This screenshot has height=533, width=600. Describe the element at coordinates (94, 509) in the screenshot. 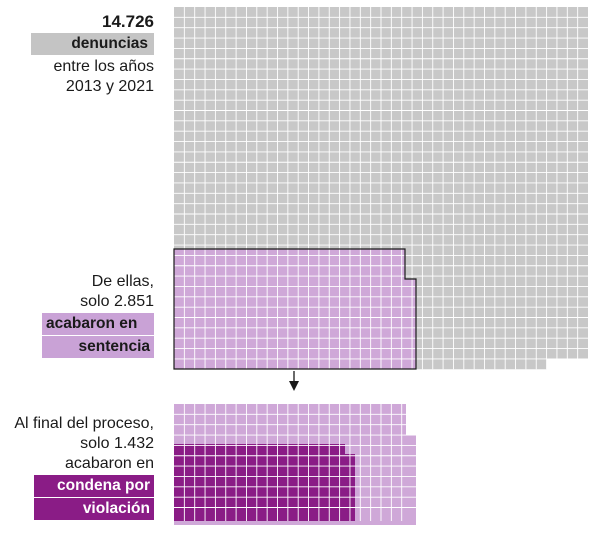

I see `condena-highlight-2: violación` at that location.